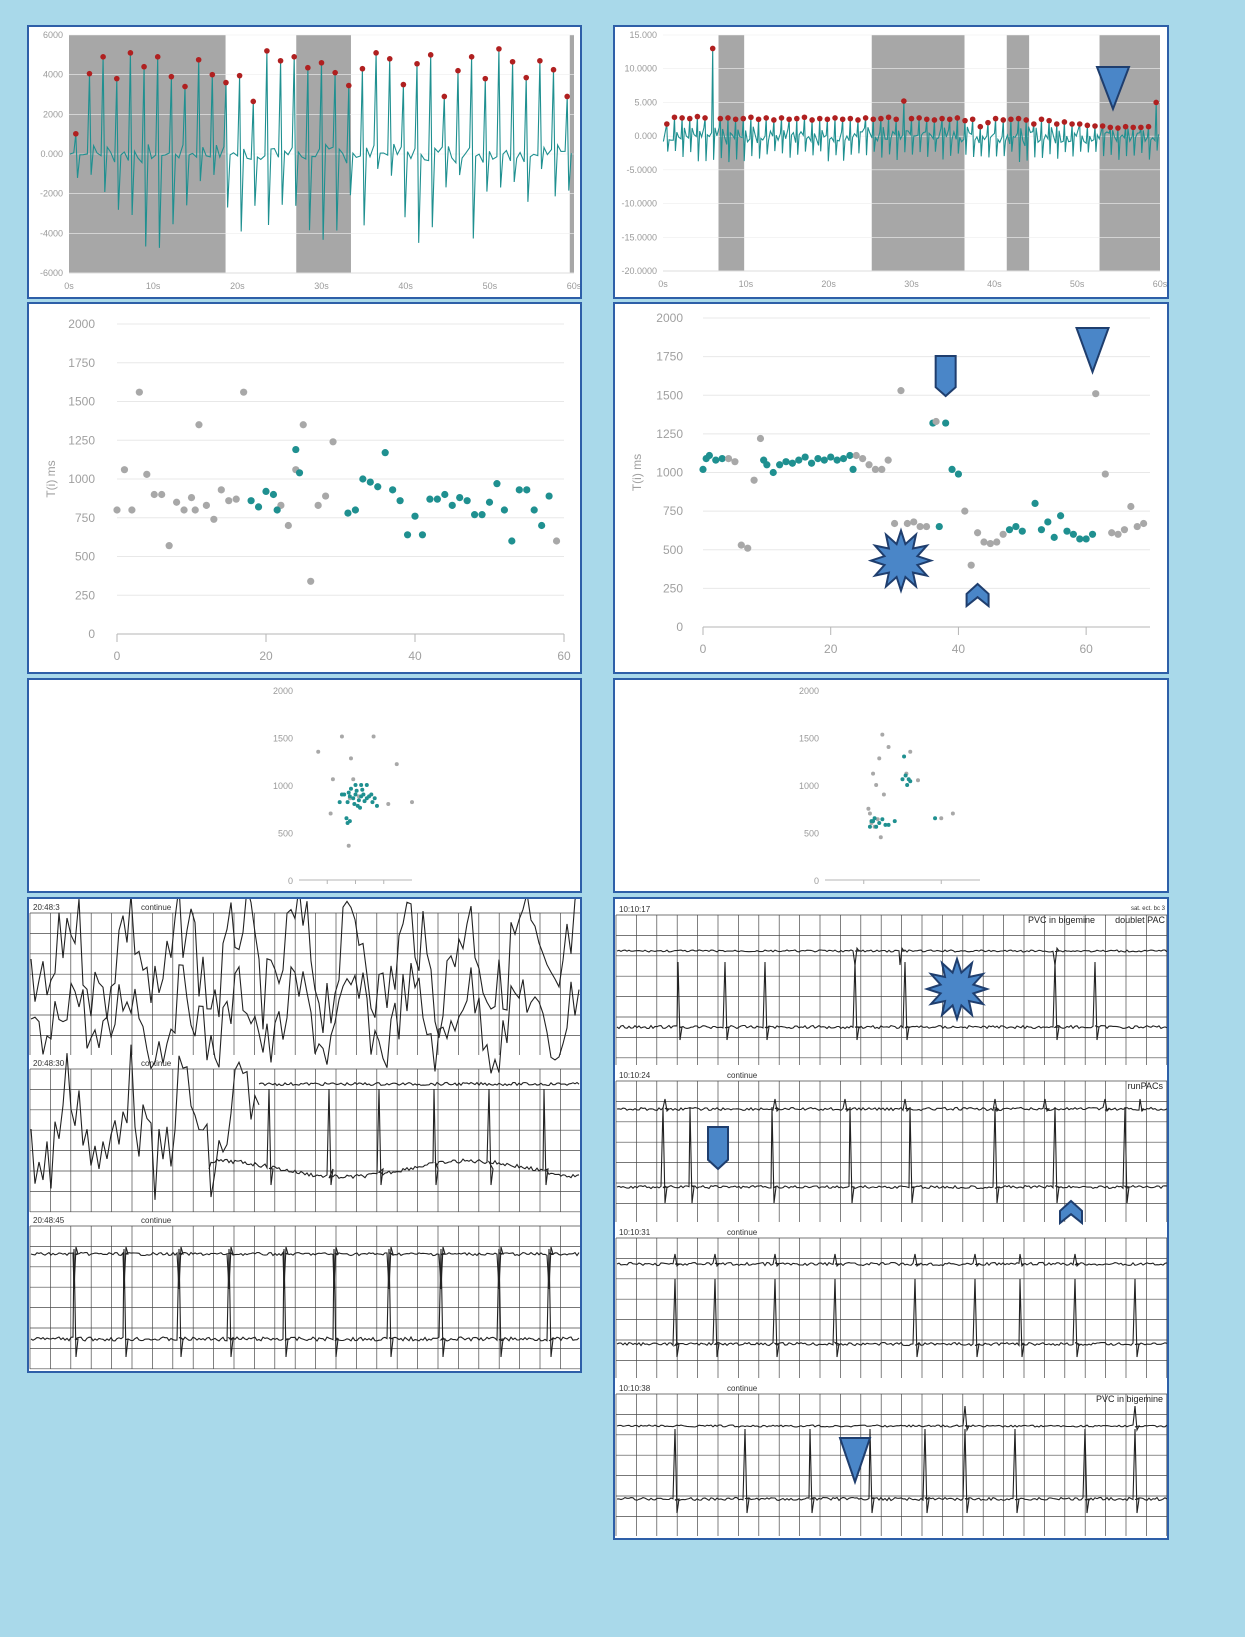 This screenshot has width=1245, height=1637. Describe the element at coordinates (85, 595) in the screenshot. I see `y-tick-label: 250` at that location.